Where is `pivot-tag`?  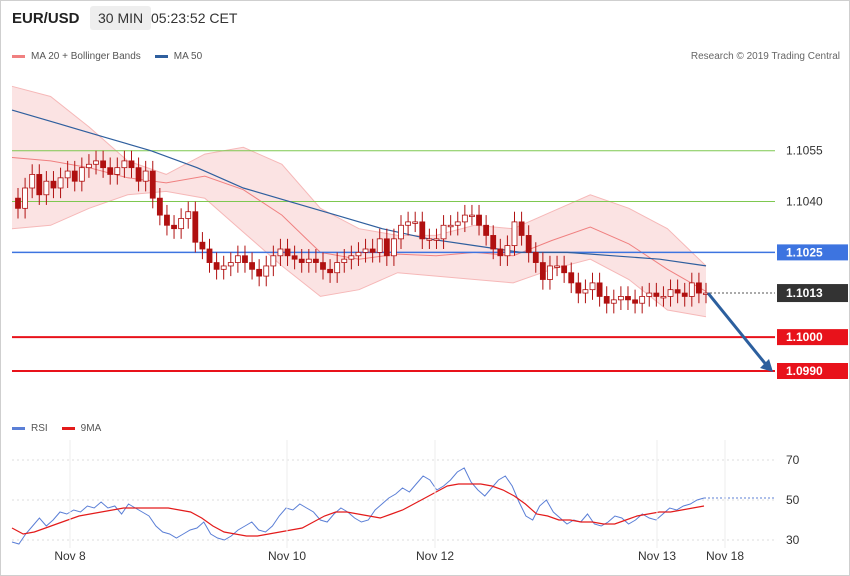
pivot-tag is located at coordinates (812, 252).